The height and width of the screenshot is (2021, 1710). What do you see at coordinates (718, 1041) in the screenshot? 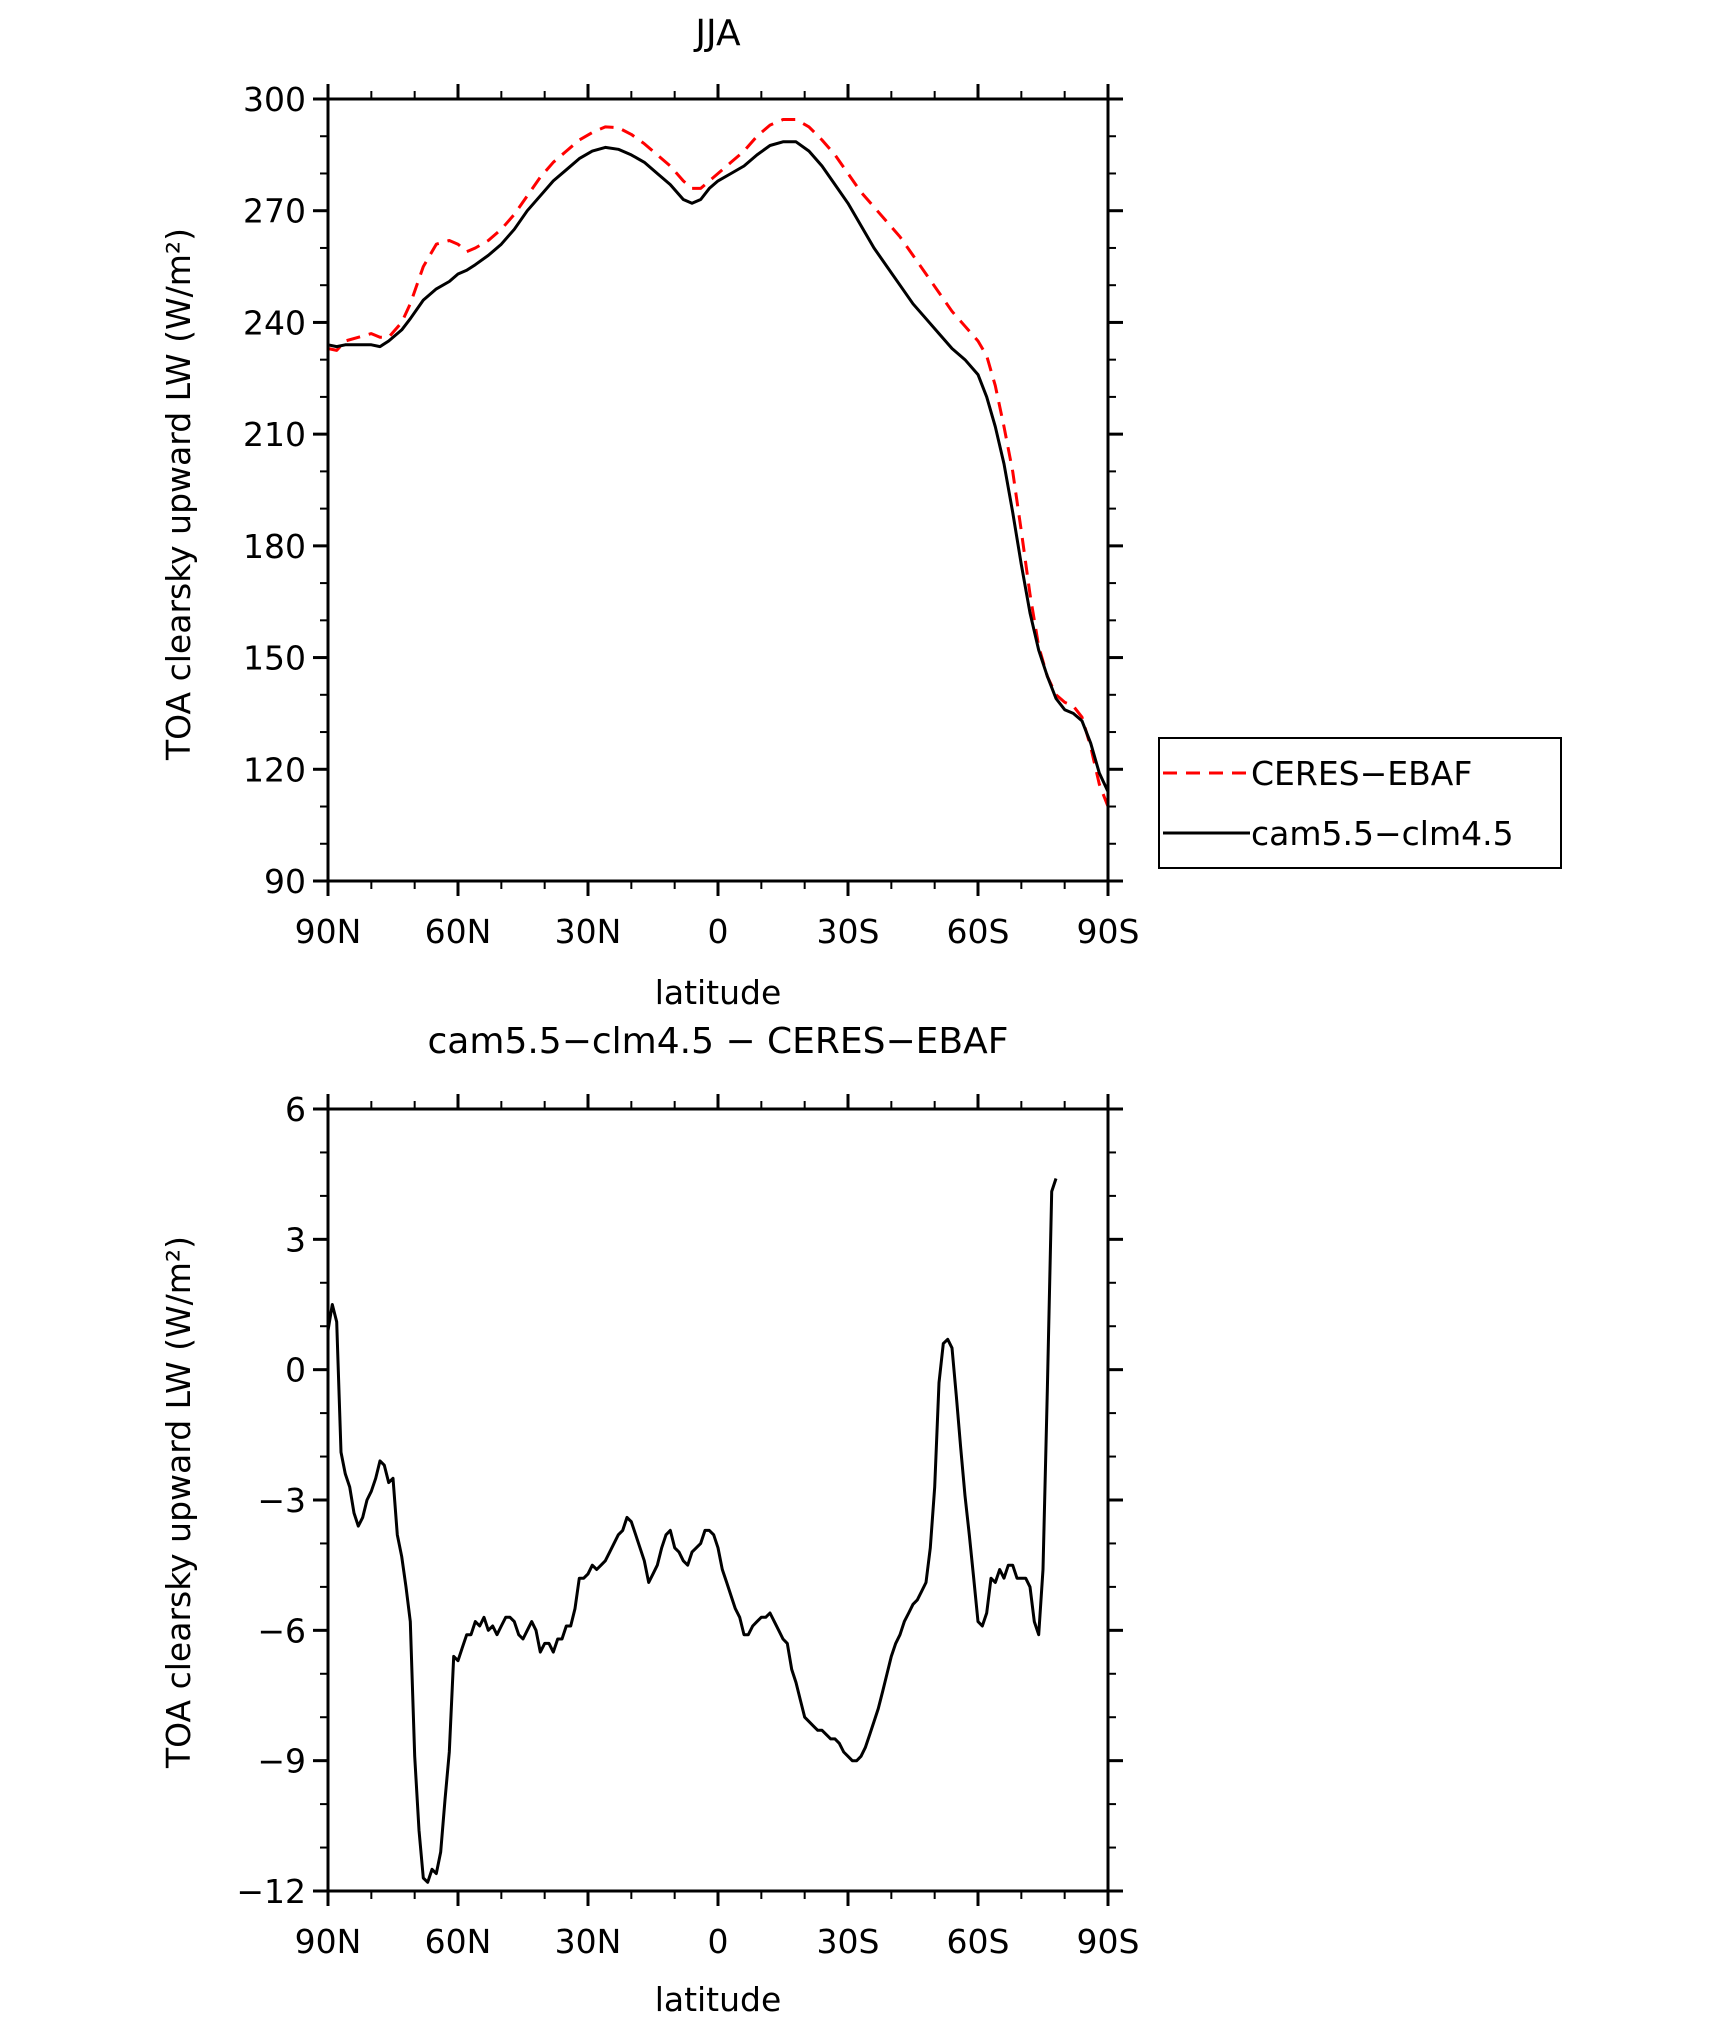
I see `bottom-chart-title: cam5.5−clm4.5 − CERES−EBAF` at bounding box center [718, 1041].